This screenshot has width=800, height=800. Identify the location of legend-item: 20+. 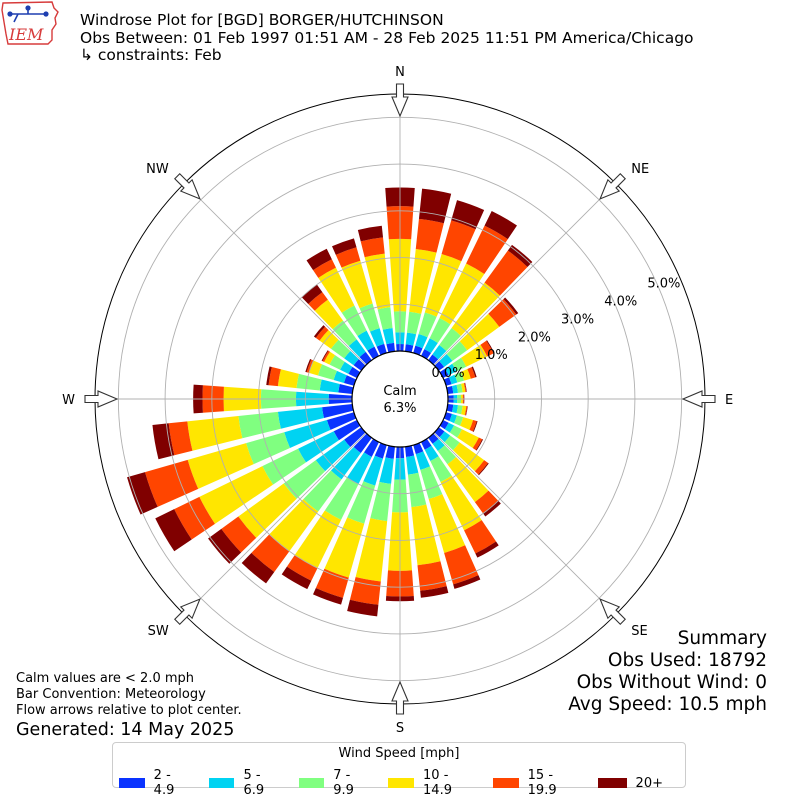
(630, 783).